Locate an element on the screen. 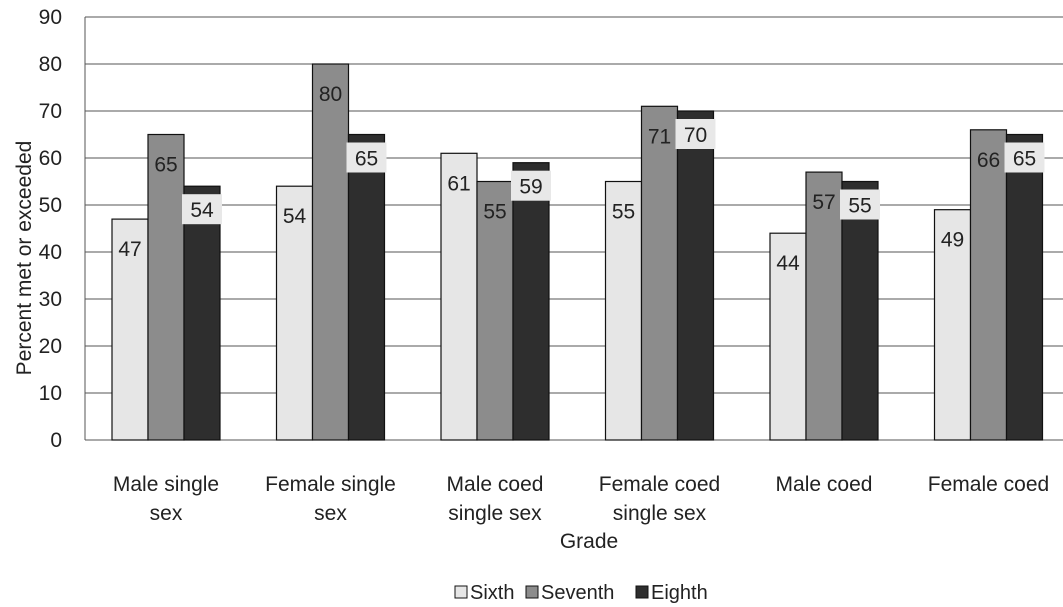 Image resolution: width=1063 pixels, height=607 pixels. legend-label: Eighth is located at coordinates (679, 593).